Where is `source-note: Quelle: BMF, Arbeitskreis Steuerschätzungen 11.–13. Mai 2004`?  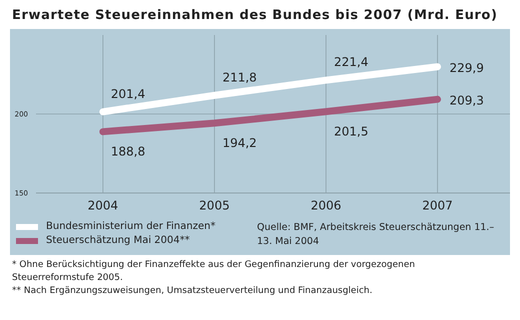 source-note: Quelle: BMF, Arbeitskreis Steuerschätzungen 11.–13. Mai 2004 is located at coordinates (376, 235).